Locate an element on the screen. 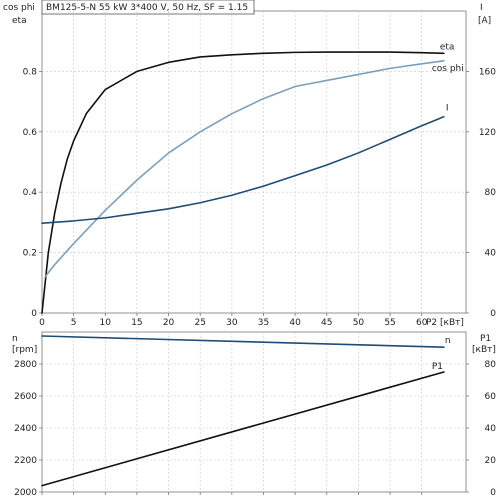 The image size is (500, 500). series-line-n is located at coordinates (243, 341).